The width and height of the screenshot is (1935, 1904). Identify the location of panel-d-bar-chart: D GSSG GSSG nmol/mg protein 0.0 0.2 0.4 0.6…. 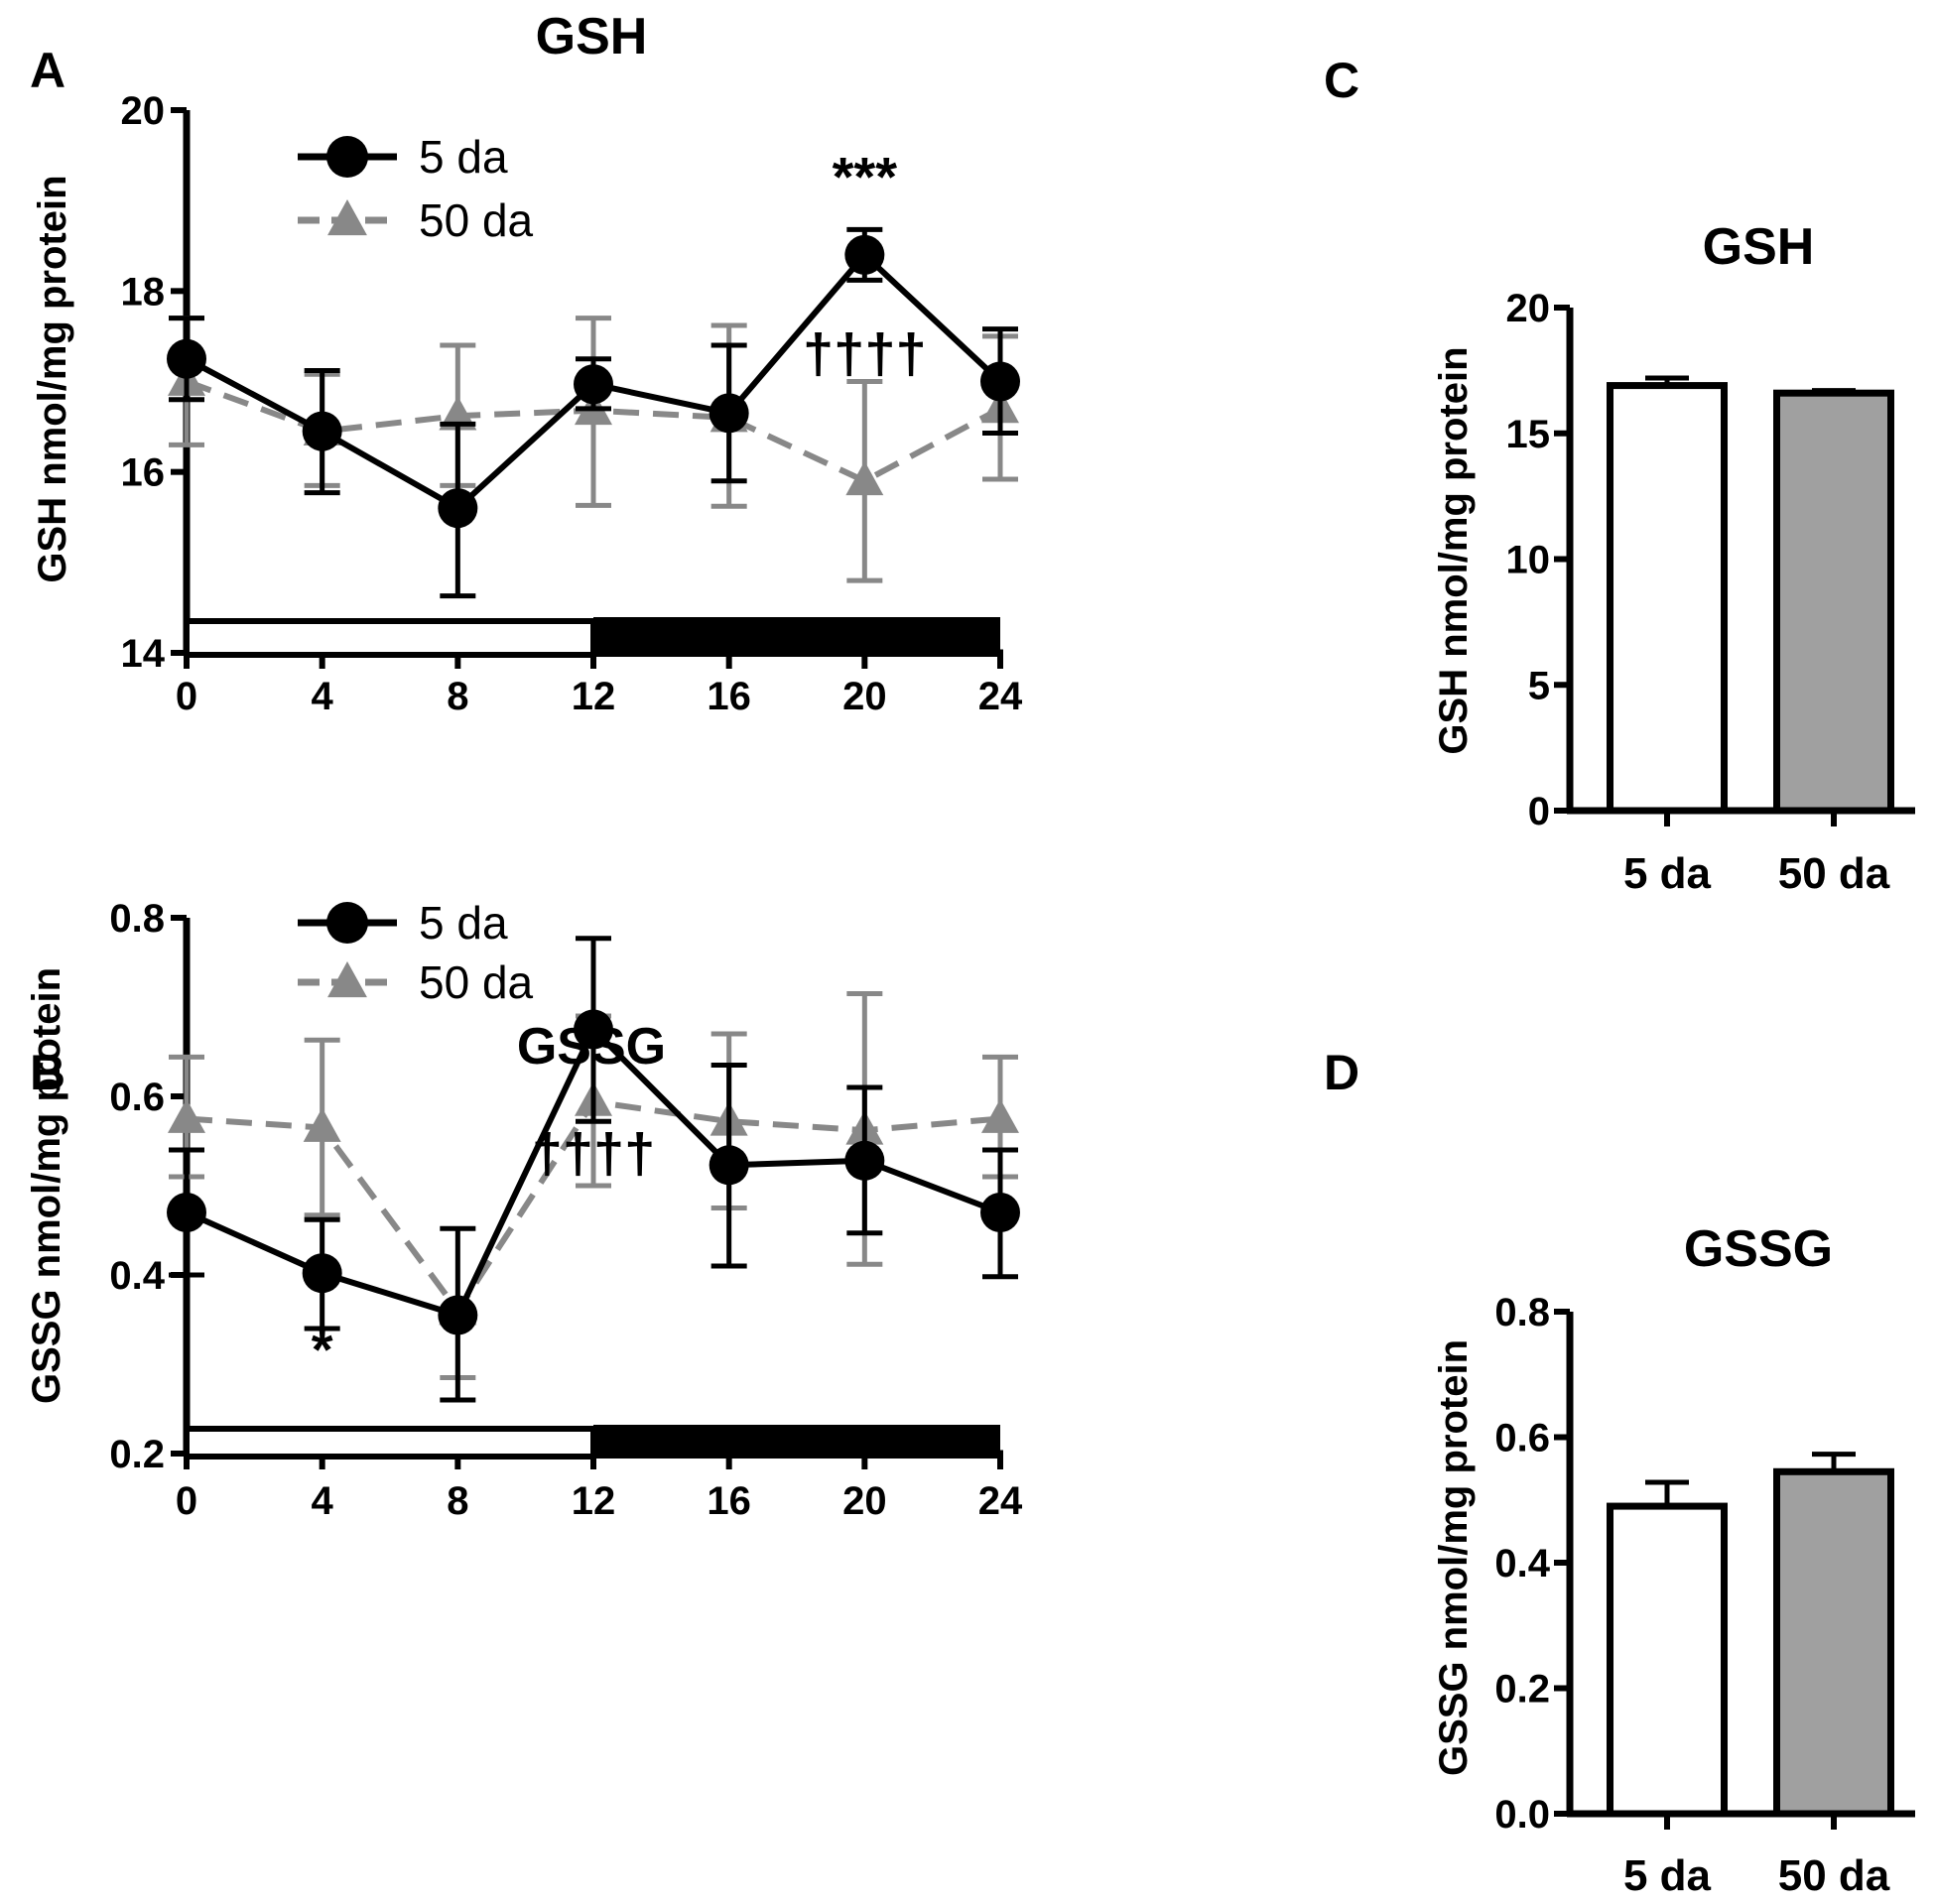
(1619, 1472).